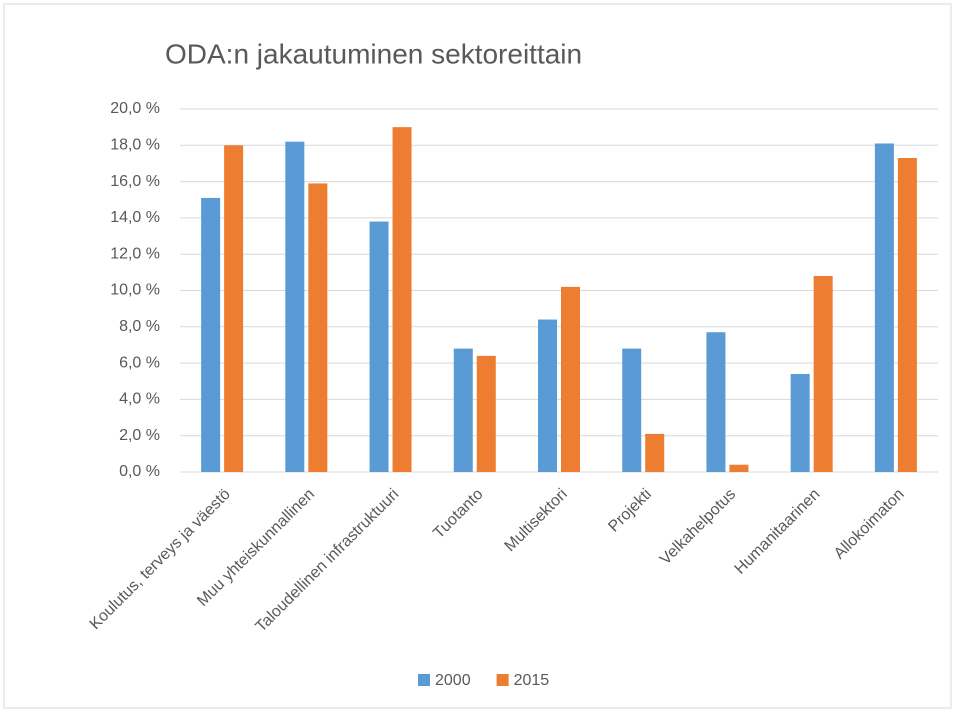 This screenshot has width=956, height=713. What do you see at coordinates (373, 53) in the screenshot?
I see `chart-title: ODA:n jakautuminen sektoreittain` at bounding box center [373, 53].